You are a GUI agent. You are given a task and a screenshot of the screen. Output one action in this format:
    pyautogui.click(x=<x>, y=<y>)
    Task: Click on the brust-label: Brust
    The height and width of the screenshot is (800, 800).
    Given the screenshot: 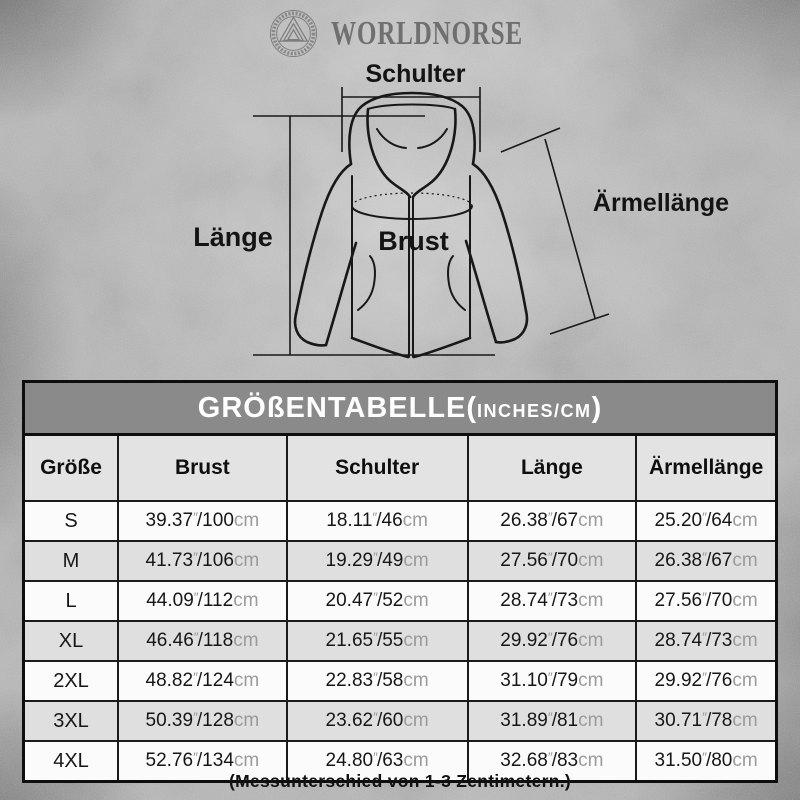 What is the action you would take?
    pyautogui.click(x=413, y=241)
    